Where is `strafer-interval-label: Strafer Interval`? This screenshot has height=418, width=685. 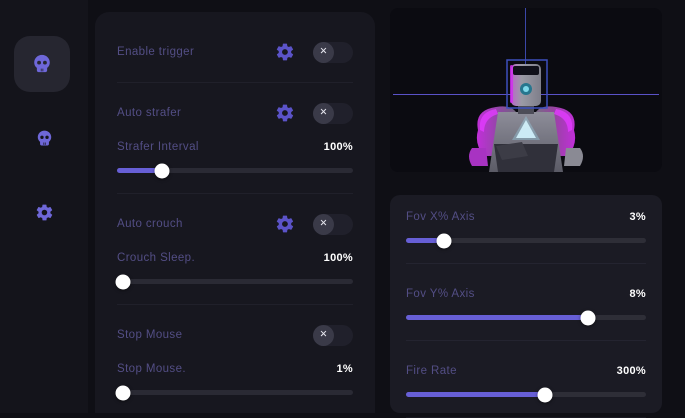
strafer-interval-label: Strafer Interval is located at coordinates (158, 147).